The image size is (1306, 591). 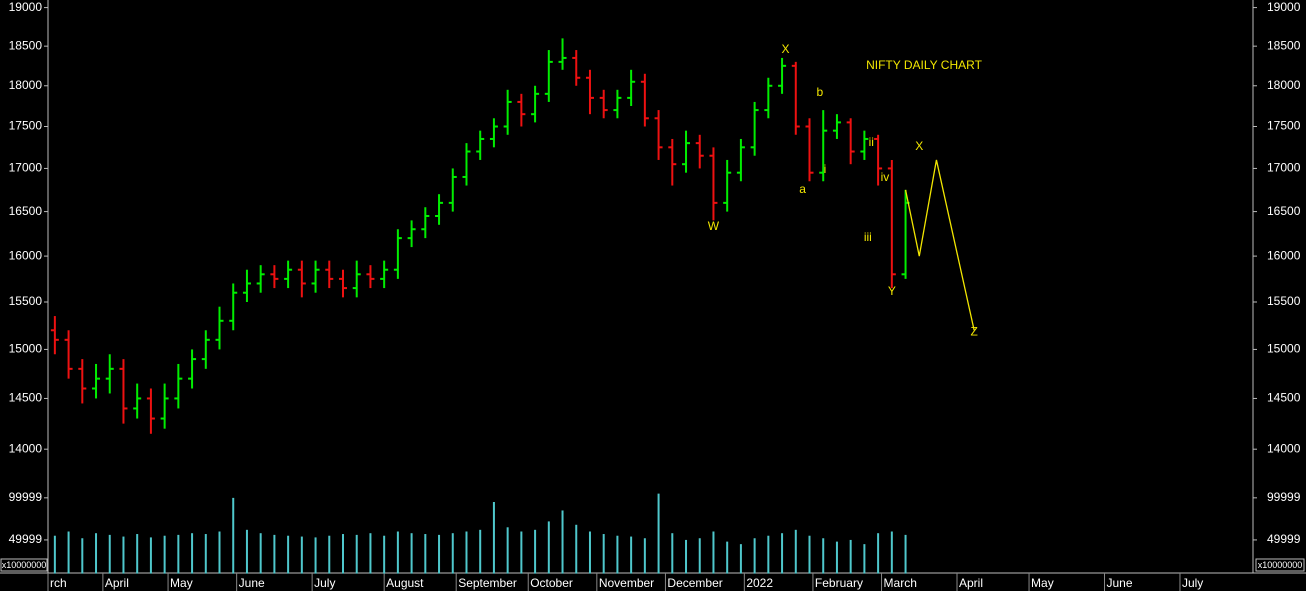 I want to click on x-tick-label: October, so click(x=551, y=583).